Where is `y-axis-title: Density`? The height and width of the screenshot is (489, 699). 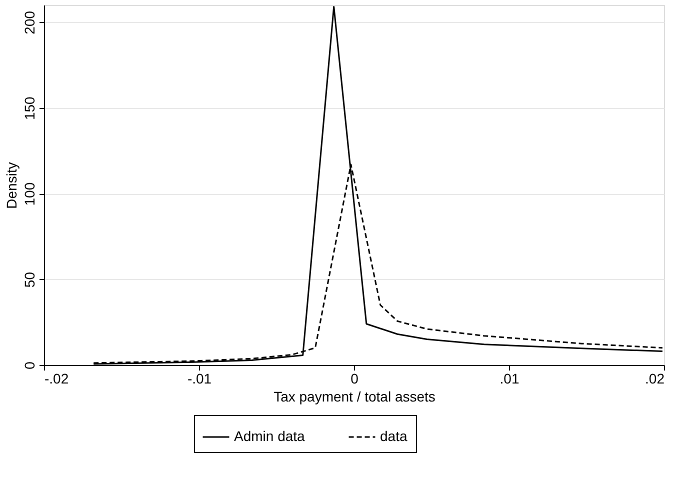
y-axis-title: Density is located at coordinates (12, 185).